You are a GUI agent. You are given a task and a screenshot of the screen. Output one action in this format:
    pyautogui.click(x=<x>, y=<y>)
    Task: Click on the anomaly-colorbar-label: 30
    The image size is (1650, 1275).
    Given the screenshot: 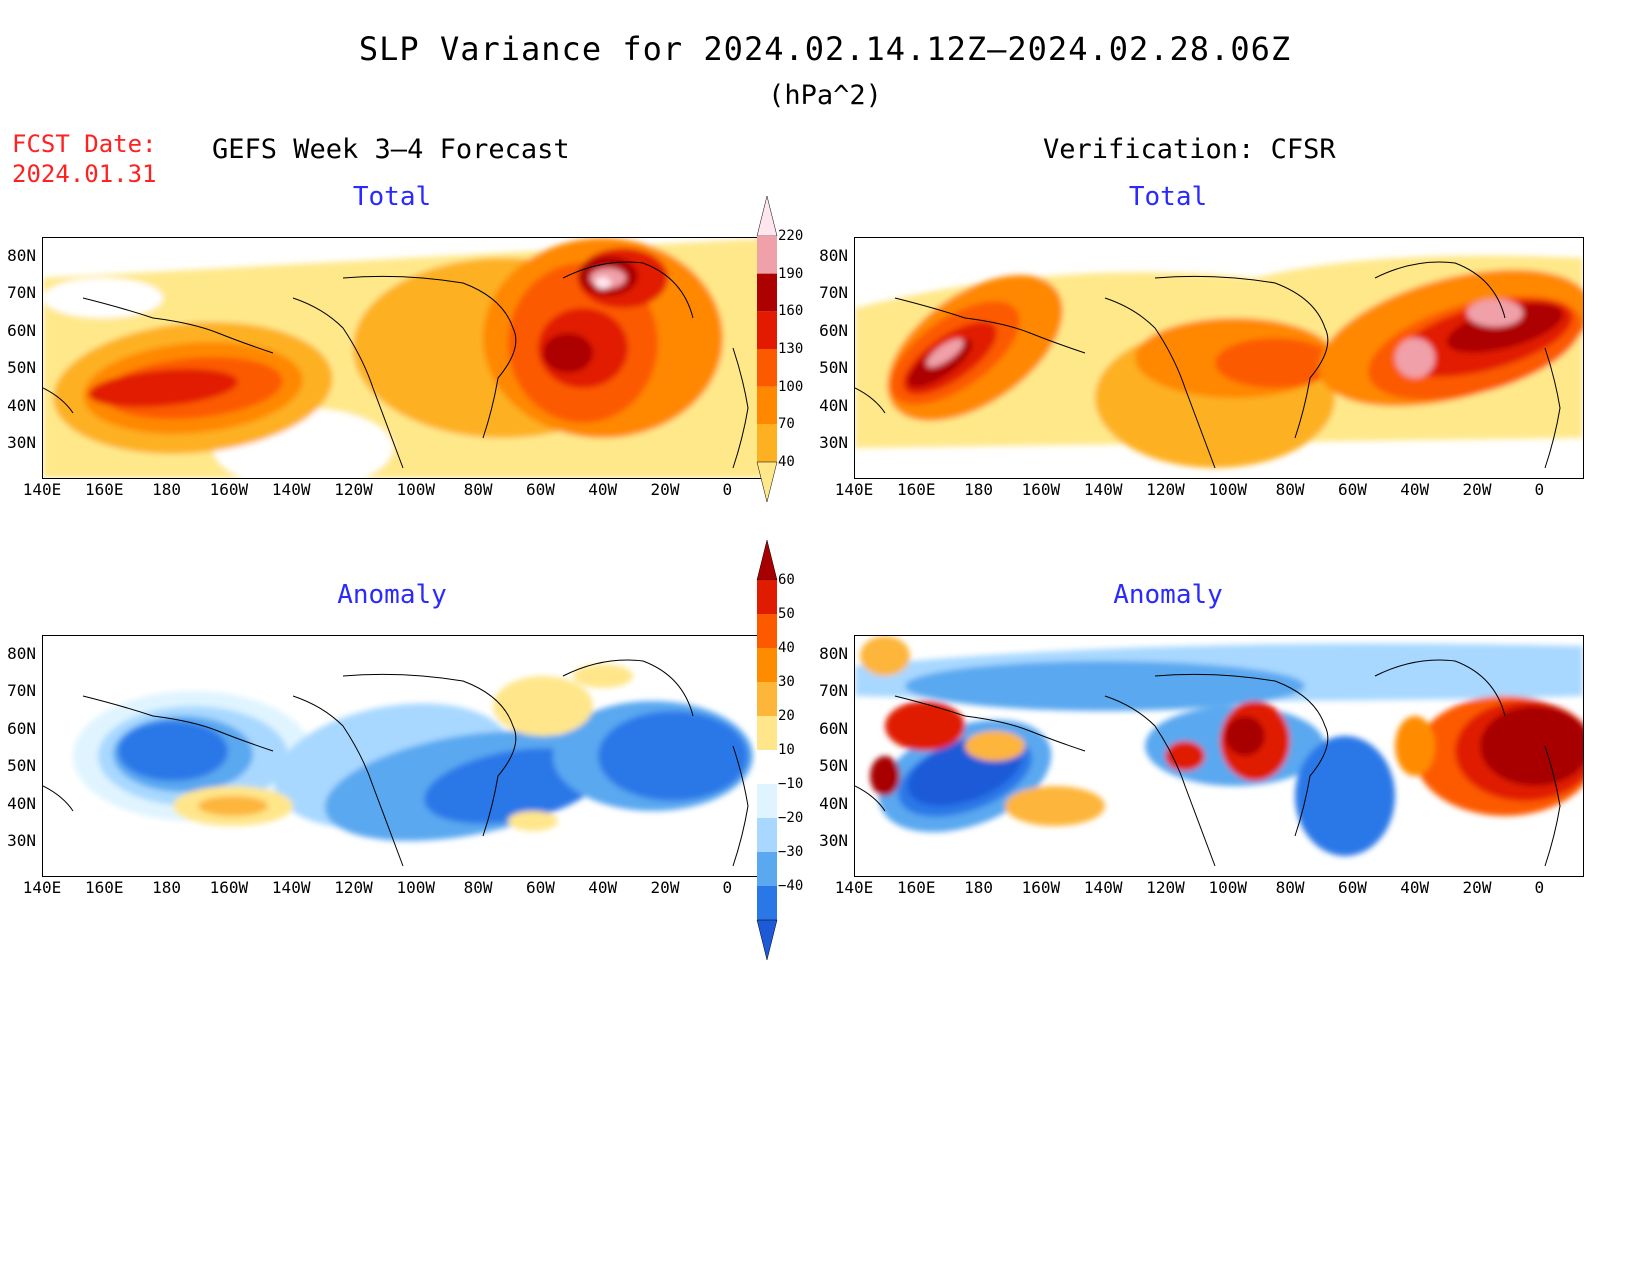 What is the action you would take?
    pyautogui.click(x=786, y=682)
    